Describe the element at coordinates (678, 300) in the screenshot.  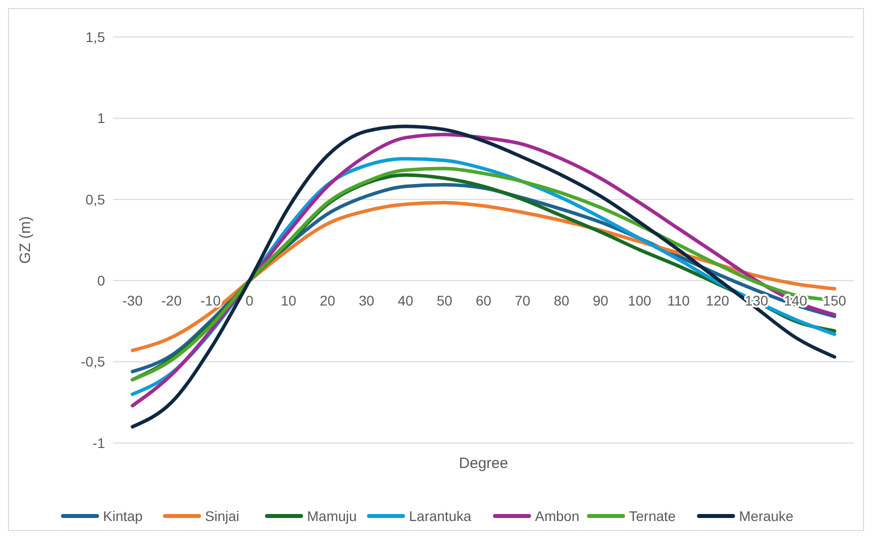
I see `x-tick-label: 110` at that location.